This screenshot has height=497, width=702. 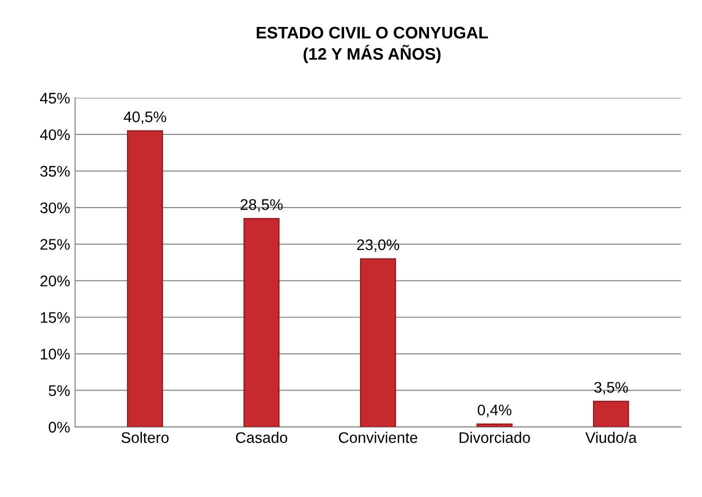 What do you see at coordinates (262, 438) in the screenshot?
I see `x-tick-label: Casado` at bounding box center [262, 438].